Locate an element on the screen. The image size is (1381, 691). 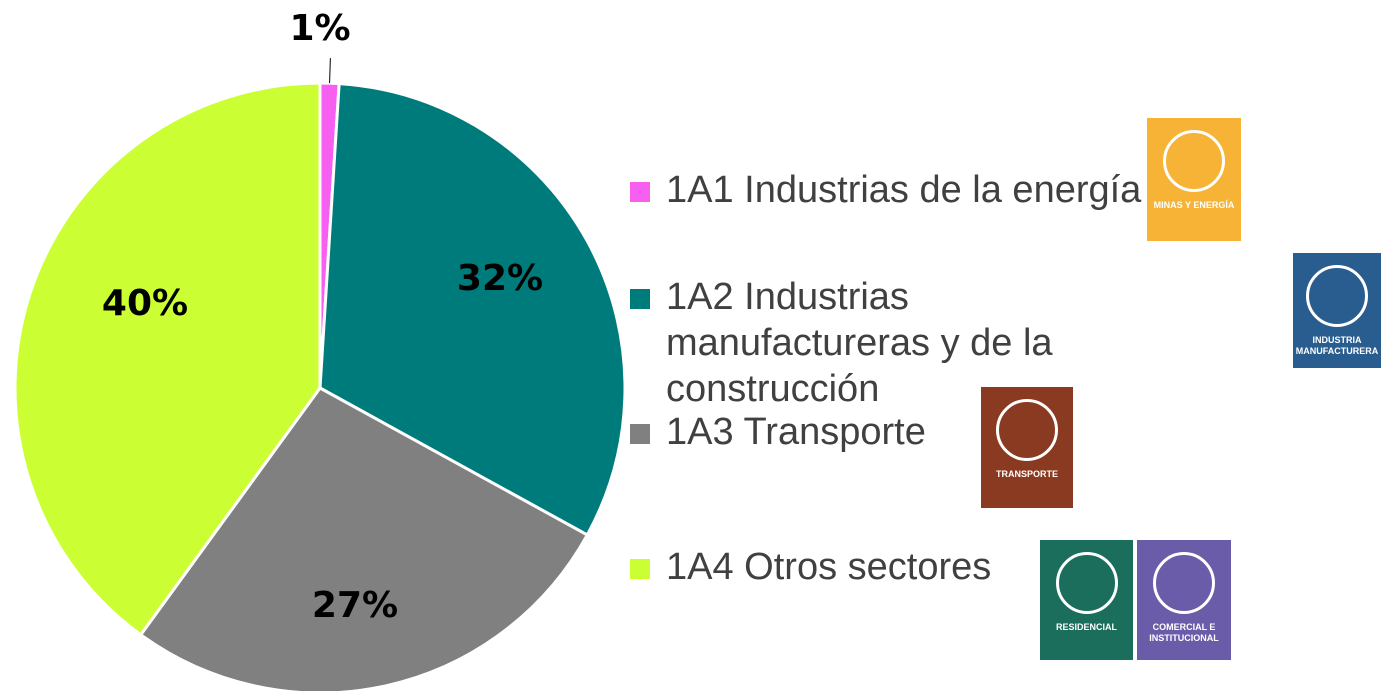
legend-item: 1A1 Industrias de la energía is located at coordinates (998, 190).